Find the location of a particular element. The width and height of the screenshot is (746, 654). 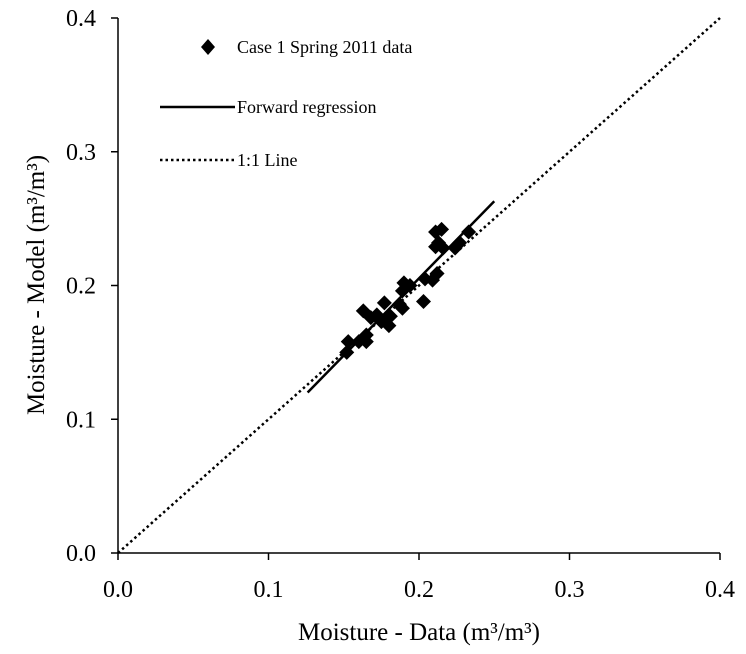

legend-label-one-to-one: 1:1 Line is located at coordinates (267, 160).